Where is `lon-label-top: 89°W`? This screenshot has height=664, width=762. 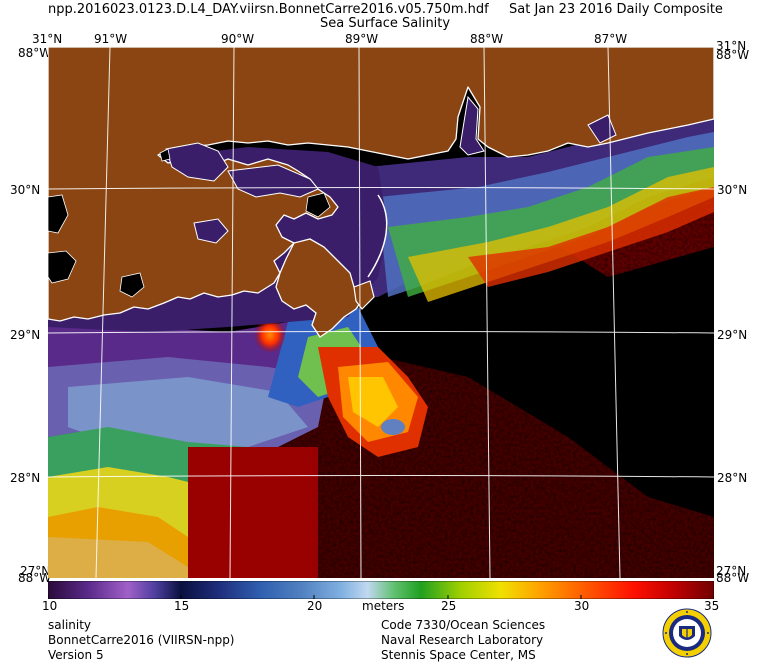
lon-label-top: 89°W is located at coordinates (362, 39).